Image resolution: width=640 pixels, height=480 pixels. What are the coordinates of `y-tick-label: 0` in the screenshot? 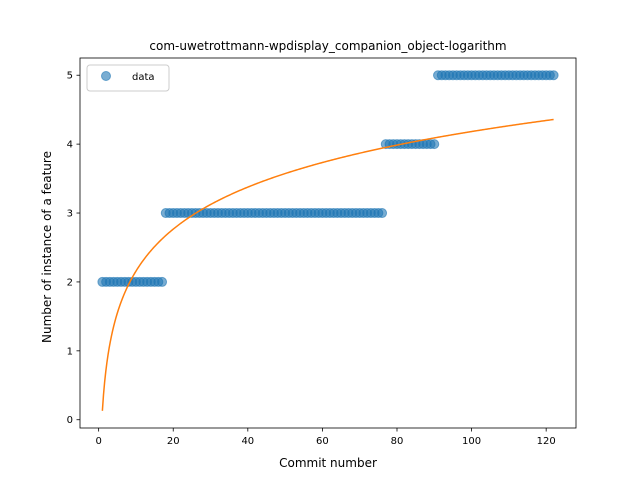 It's located at (70, 420).